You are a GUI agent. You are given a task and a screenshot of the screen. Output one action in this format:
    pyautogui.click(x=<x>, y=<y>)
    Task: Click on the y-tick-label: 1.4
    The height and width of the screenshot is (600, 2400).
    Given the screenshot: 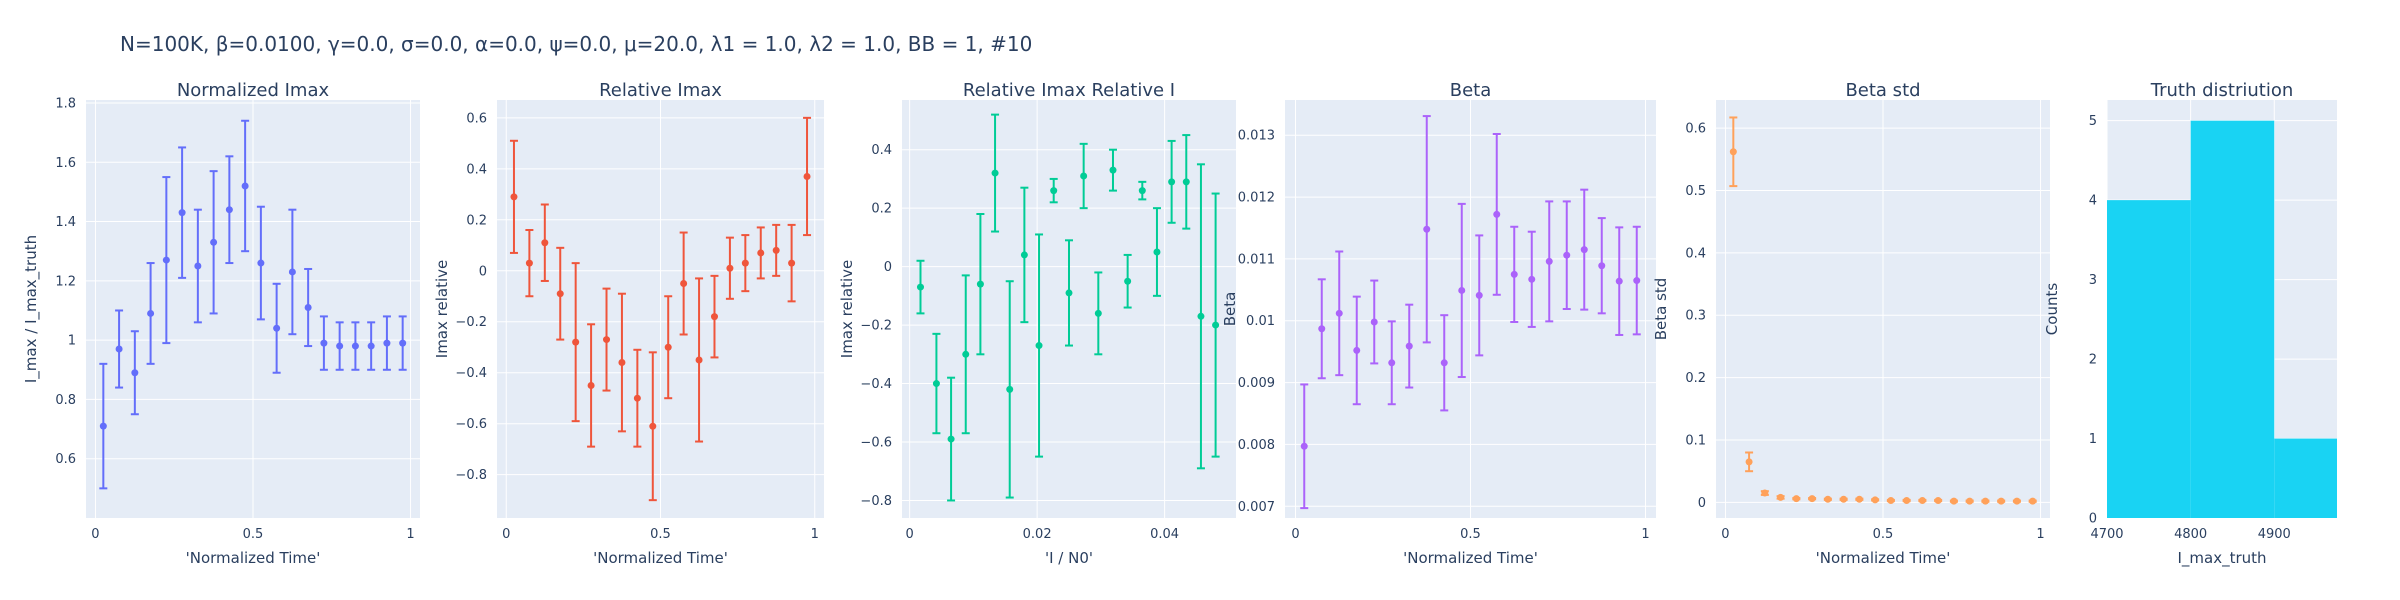 What is the action you would take?
    pyautogui.click(x=65, y=222)
    